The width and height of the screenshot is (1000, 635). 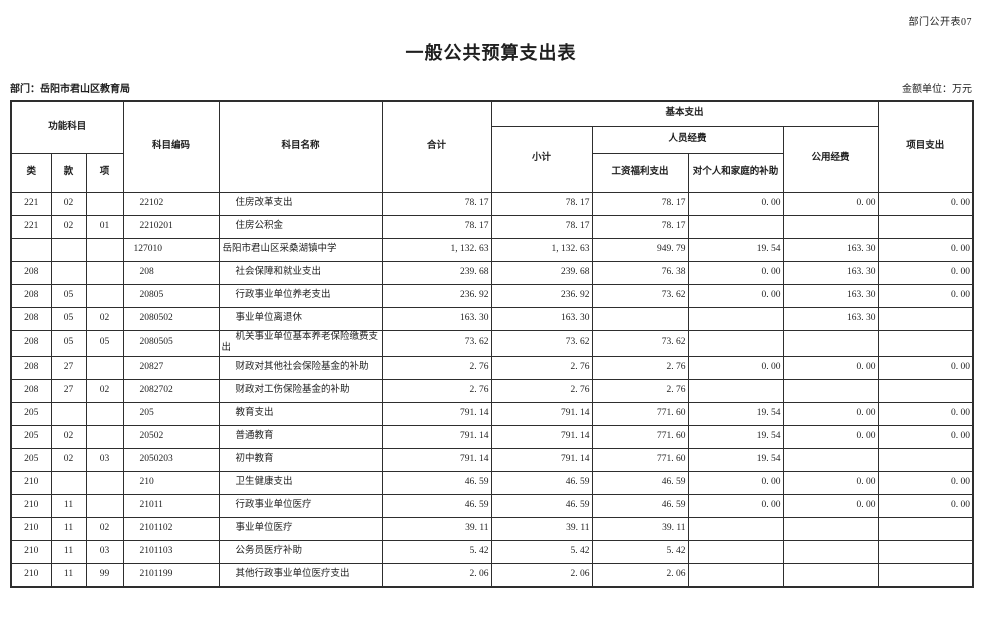 I want to click on cell-salary: 78. 17, so click(x=640, y=203).